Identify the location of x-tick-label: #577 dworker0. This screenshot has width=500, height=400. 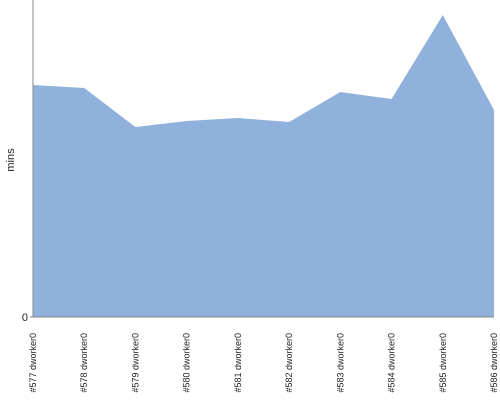
(33, 363).